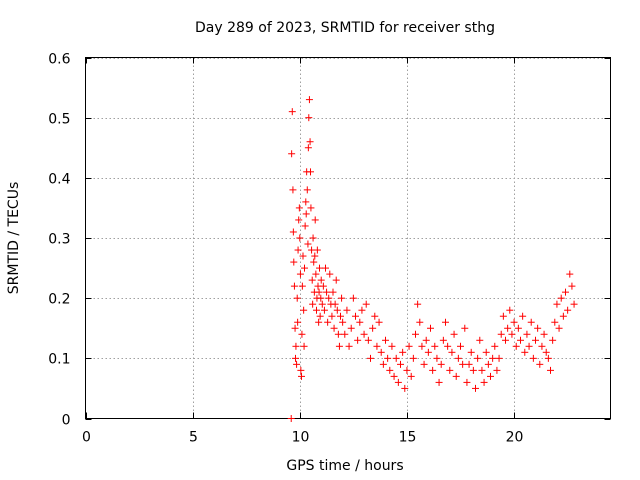  Describe the element at coordinates (301, 438) in the screenshot. I see `x-tick-label: 10` at that location.